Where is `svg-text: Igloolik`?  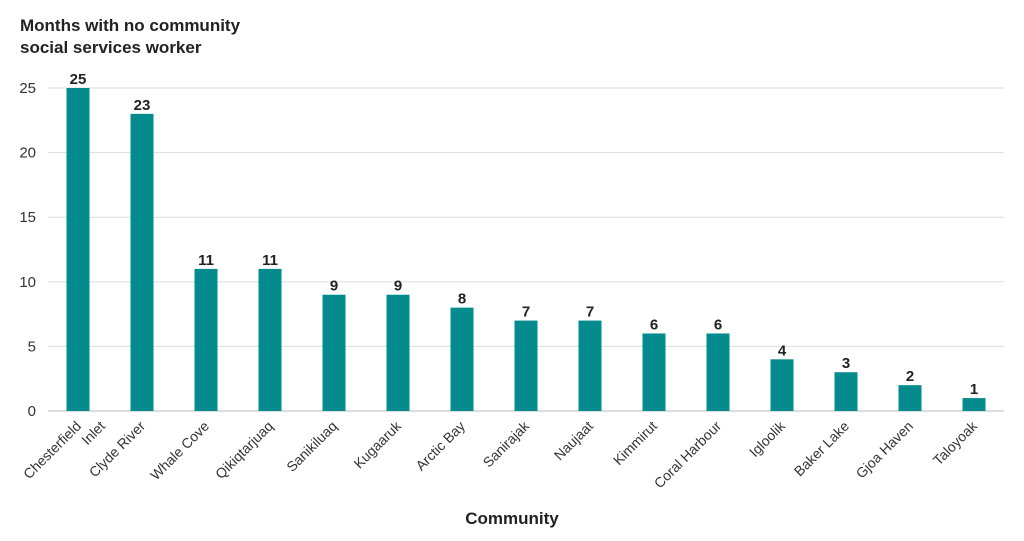 svg-text: Igloolik is located at coordinates (767, 438).